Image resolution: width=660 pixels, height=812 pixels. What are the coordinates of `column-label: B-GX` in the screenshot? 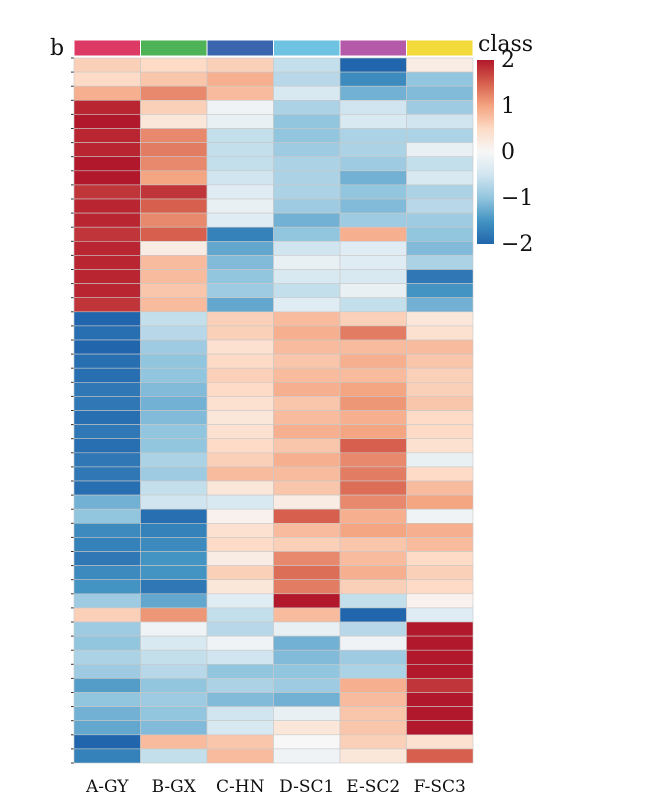 It's located at (174, 787).